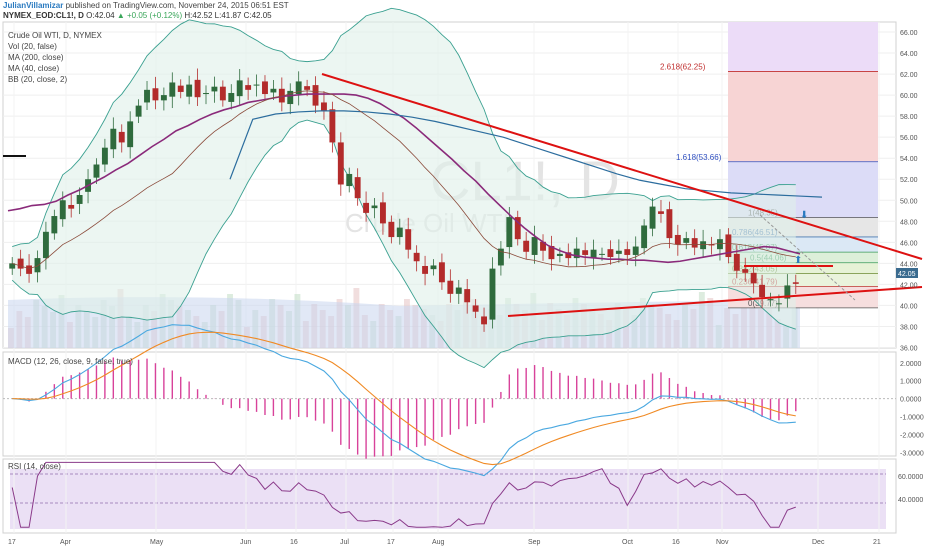  Describe the element at coordinates (818, 542) in the screenshot. I see `x-tick-label: Dec` at that location.